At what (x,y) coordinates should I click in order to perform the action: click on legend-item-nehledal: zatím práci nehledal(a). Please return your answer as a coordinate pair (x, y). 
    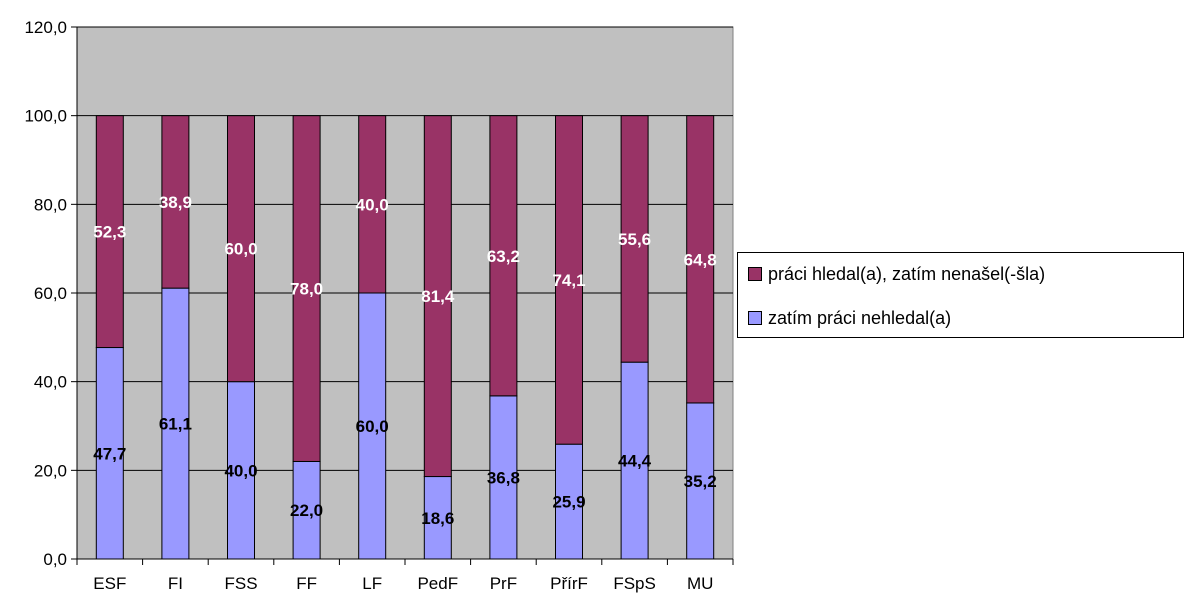
    Looking at the image, I should click on (849, 318).